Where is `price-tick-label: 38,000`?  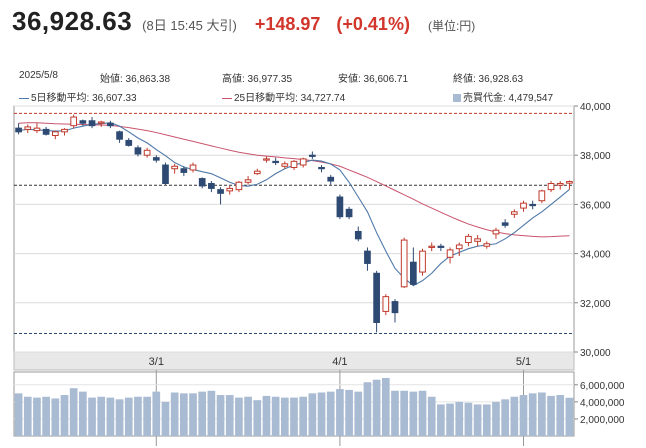
price-tick-label: 38,000 is located at coordinates (595, 156).